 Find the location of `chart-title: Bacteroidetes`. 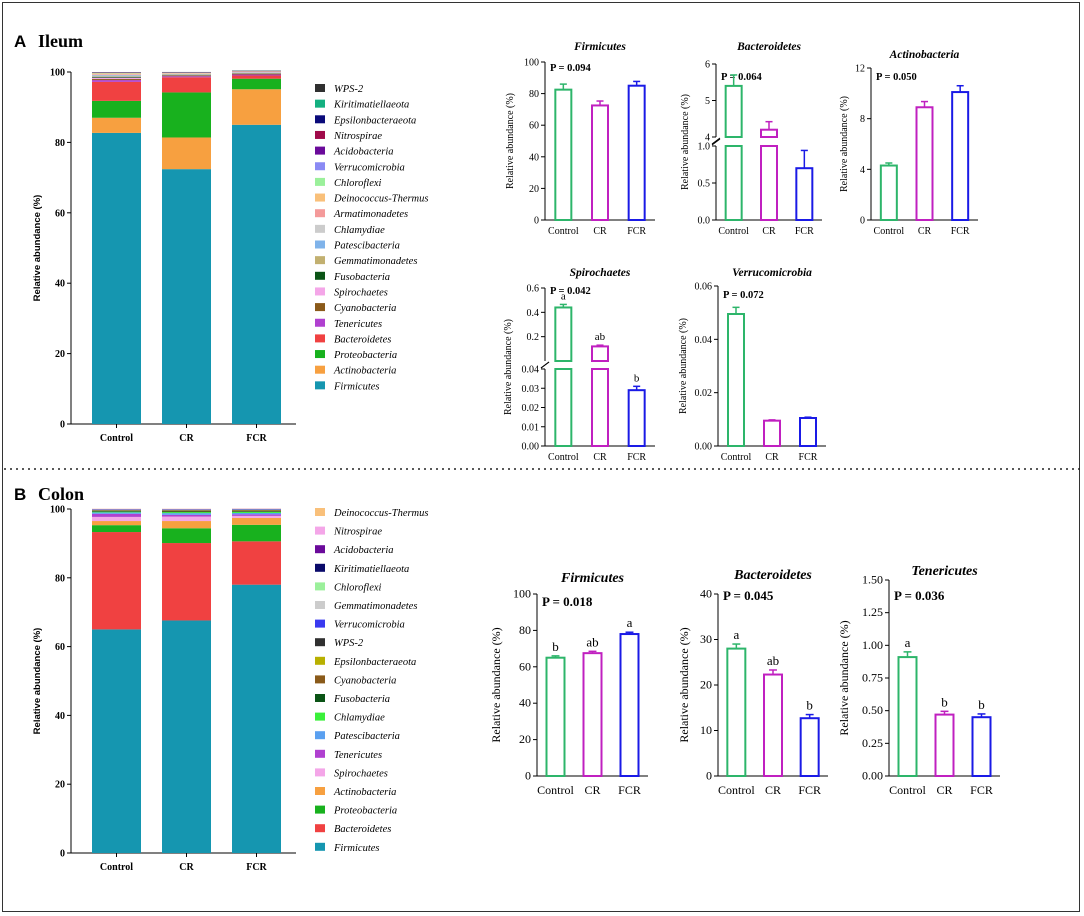

chart-title: Bacteroidetes is located at coordinates (768, 47).